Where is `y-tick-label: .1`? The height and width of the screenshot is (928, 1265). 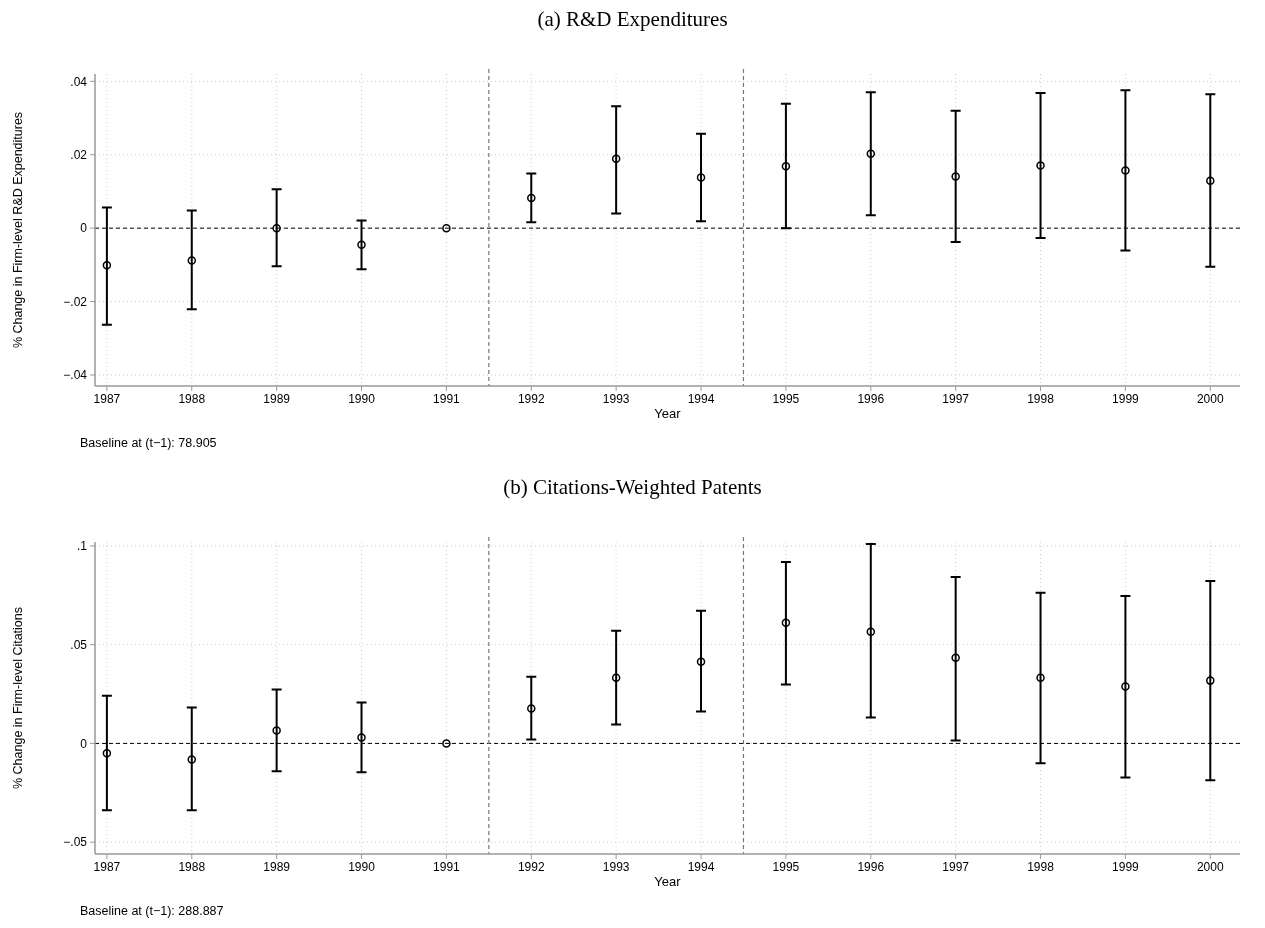
y-tick-label: .1 is located at coordinates (82, 546).